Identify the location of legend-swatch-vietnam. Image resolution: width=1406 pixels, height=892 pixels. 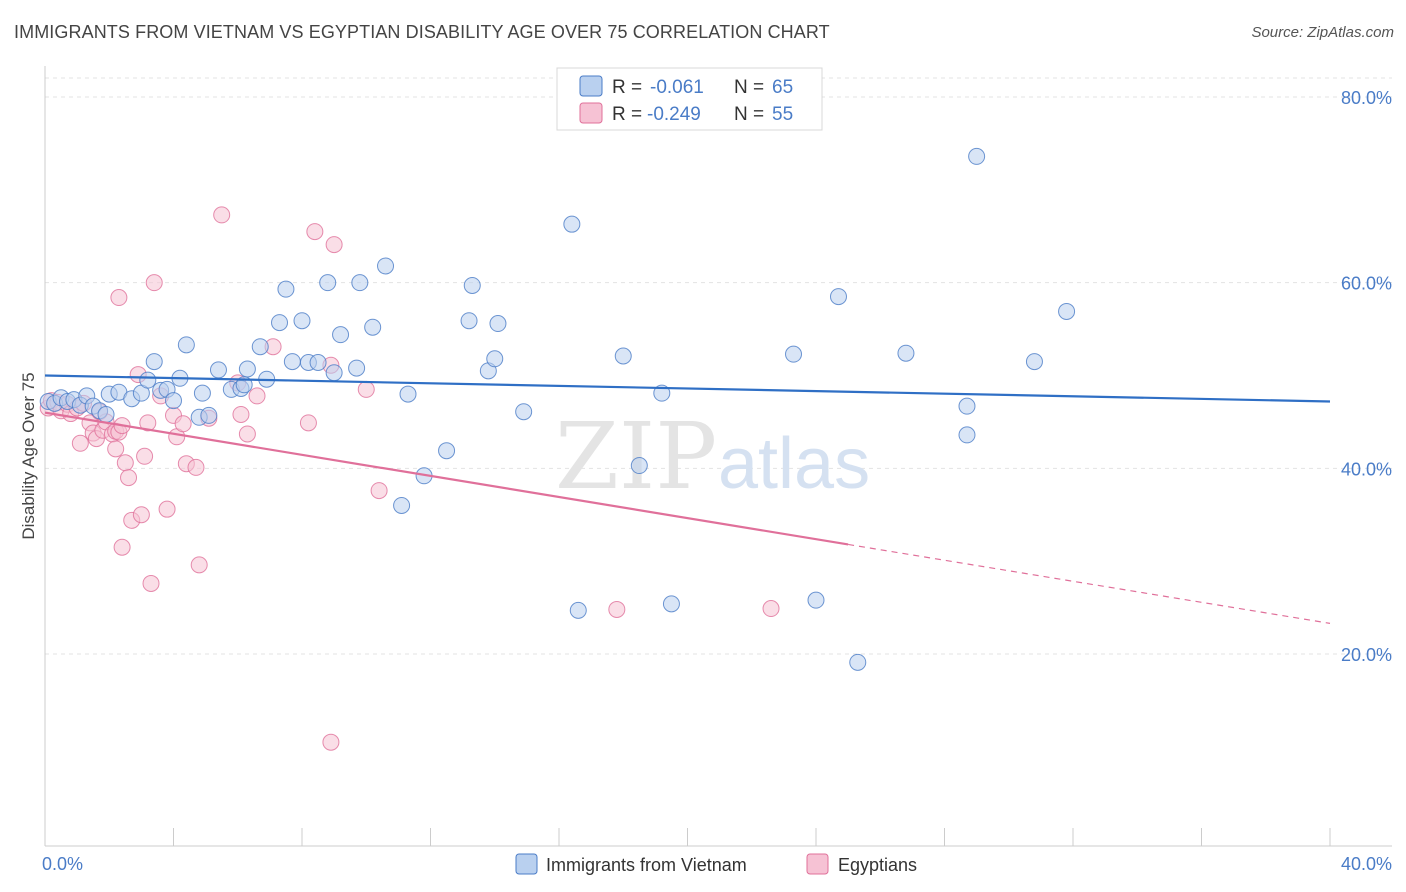
(591, 86).